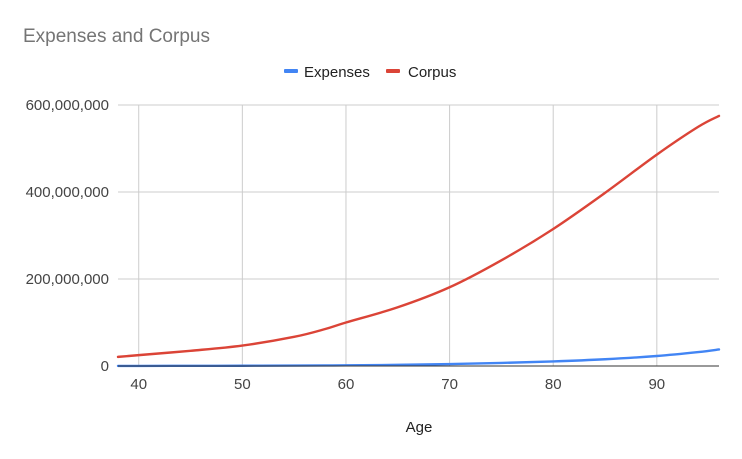 The height and width of the screenshot is (459, 742). I want to click on legend-label-corpus: Corpus, so click(432, 72).